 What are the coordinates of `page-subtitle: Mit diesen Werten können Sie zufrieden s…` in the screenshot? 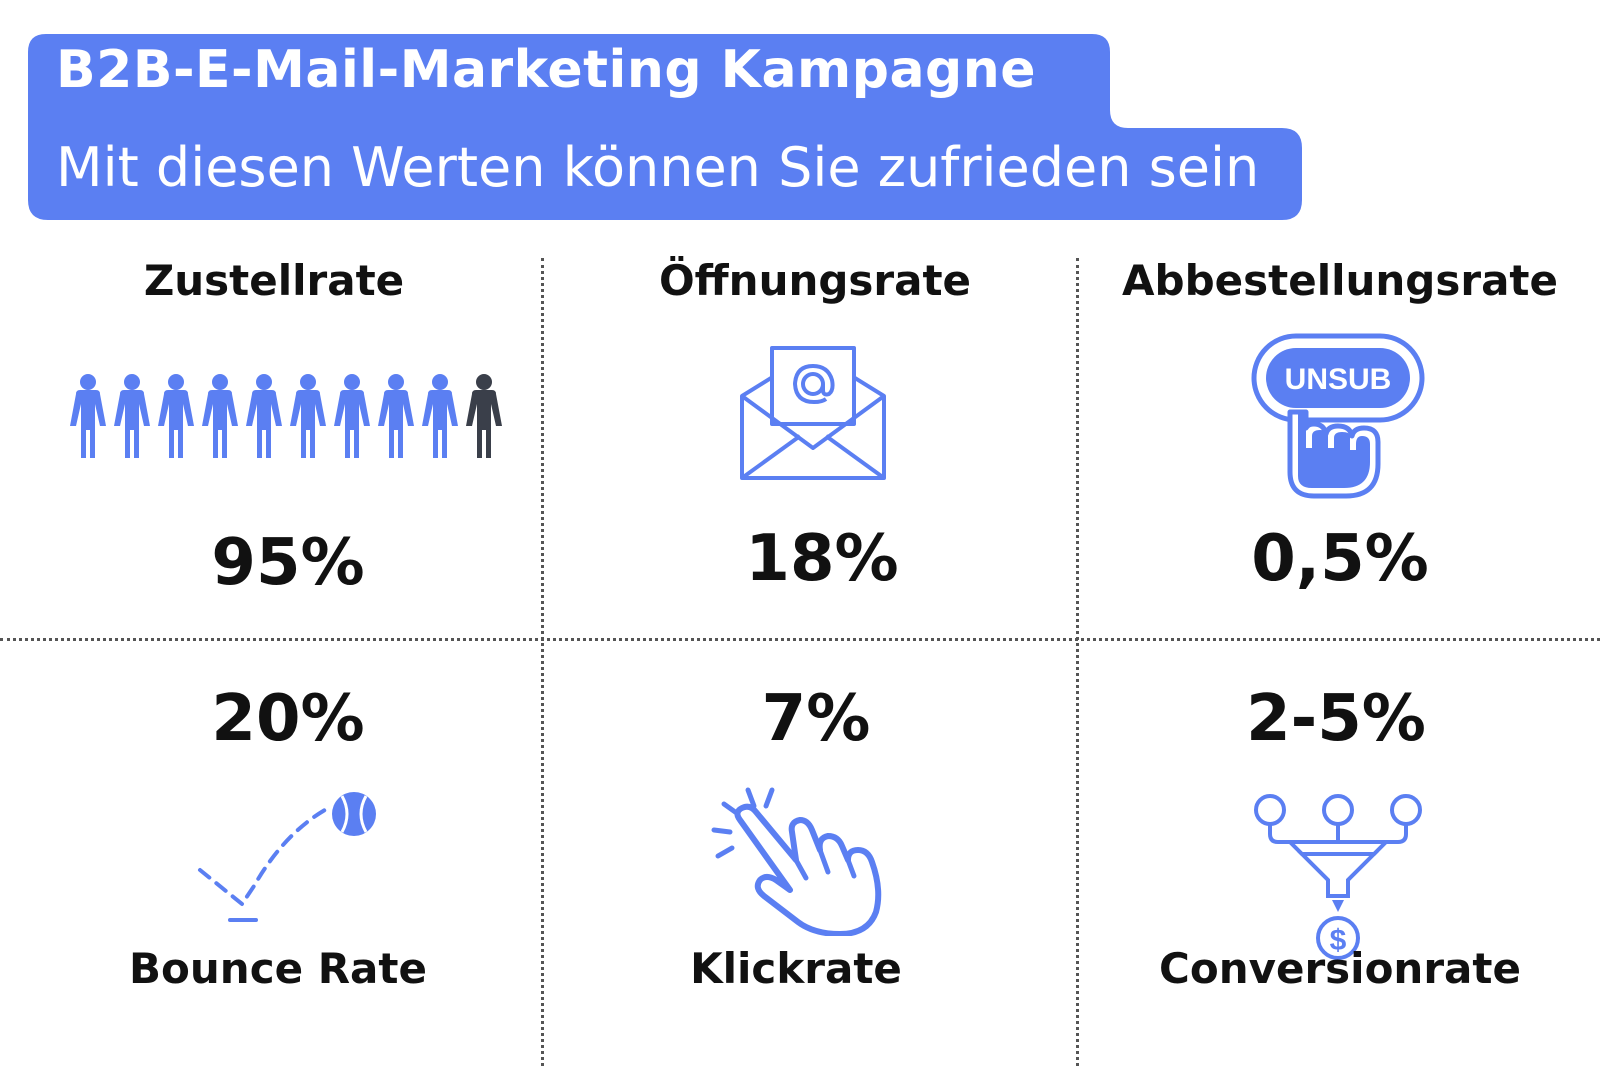 It's located at (658, 167).